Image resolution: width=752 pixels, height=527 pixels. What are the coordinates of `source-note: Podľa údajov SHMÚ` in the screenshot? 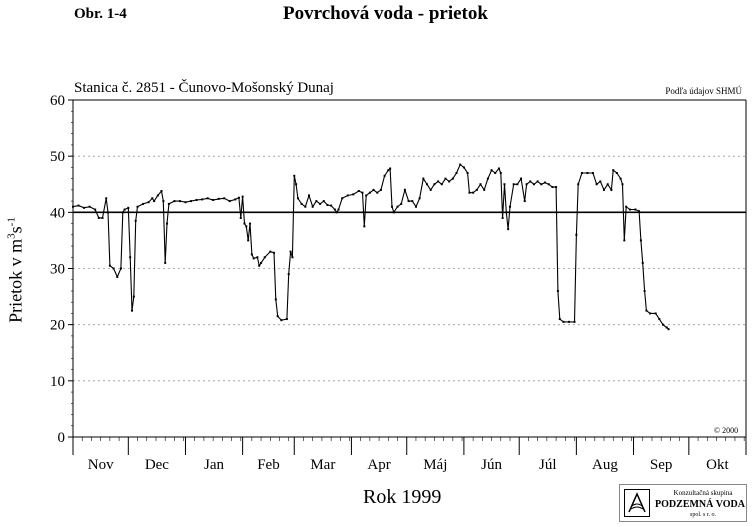 It's located at (703, 91).